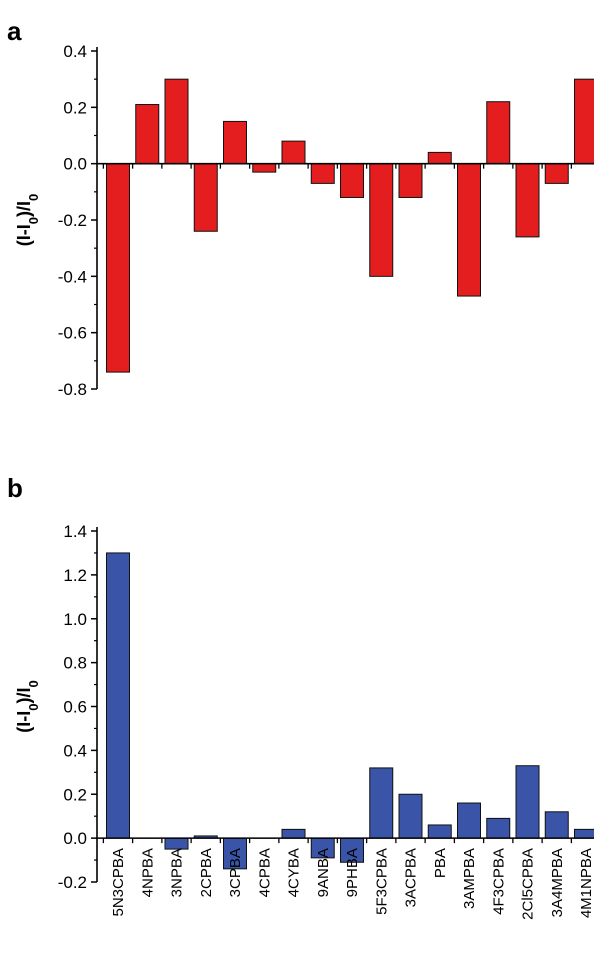  What do you see at coordinates (586, 883) in the screenshot?
I see `x-category-label: 4M1NPBA` at bounding box center [586, 883].